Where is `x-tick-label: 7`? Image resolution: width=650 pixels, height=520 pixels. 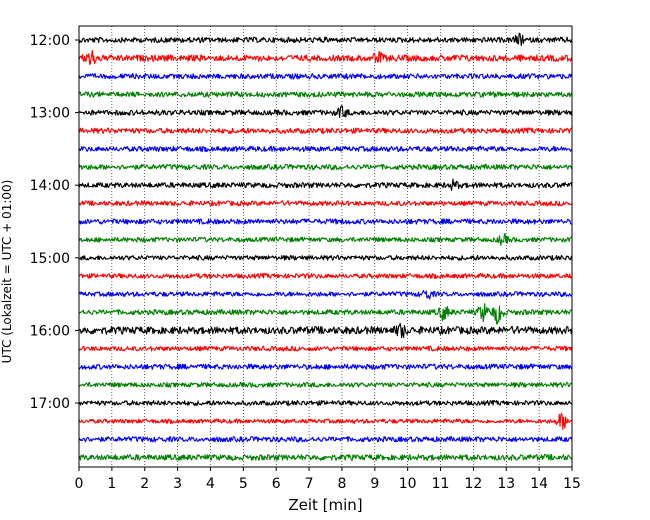 x-tick-label: 7 is located at coordinates (309, 484).